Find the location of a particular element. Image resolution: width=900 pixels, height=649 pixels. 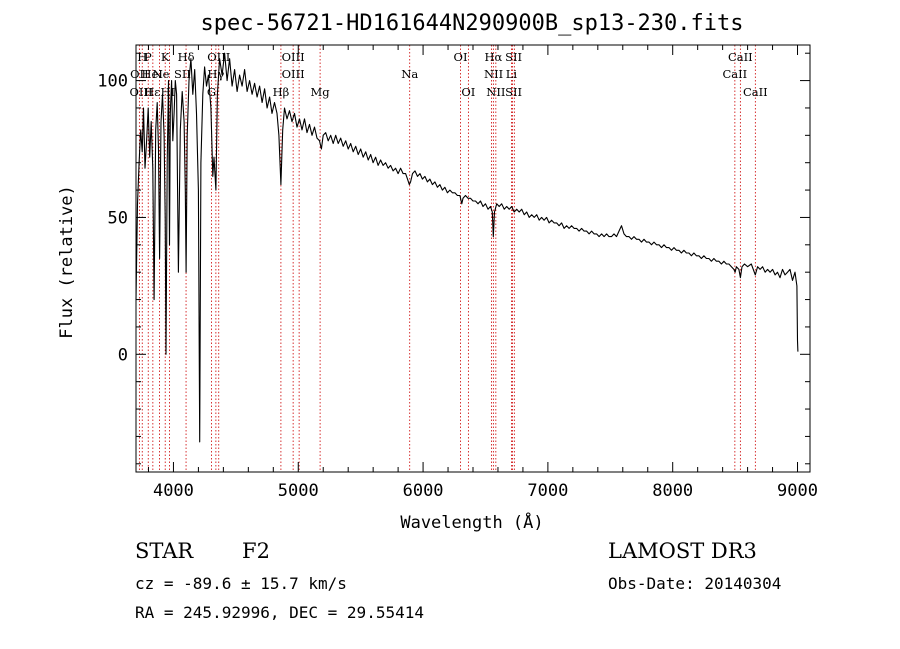

subclass: F2 is located at coordinates (256, 551).